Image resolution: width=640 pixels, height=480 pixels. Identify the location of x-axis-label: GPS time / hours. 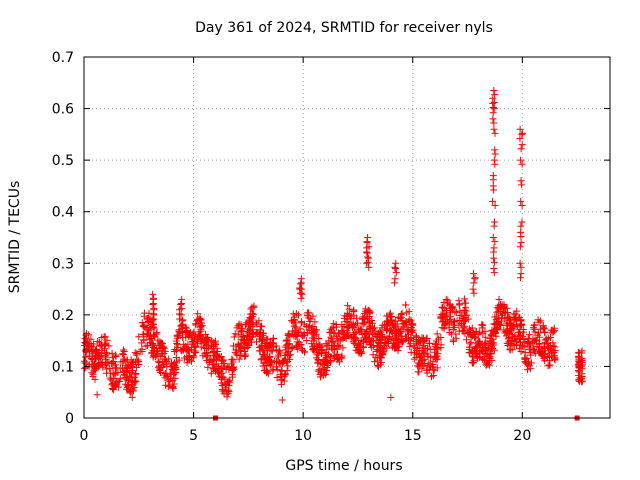
(343, 466).